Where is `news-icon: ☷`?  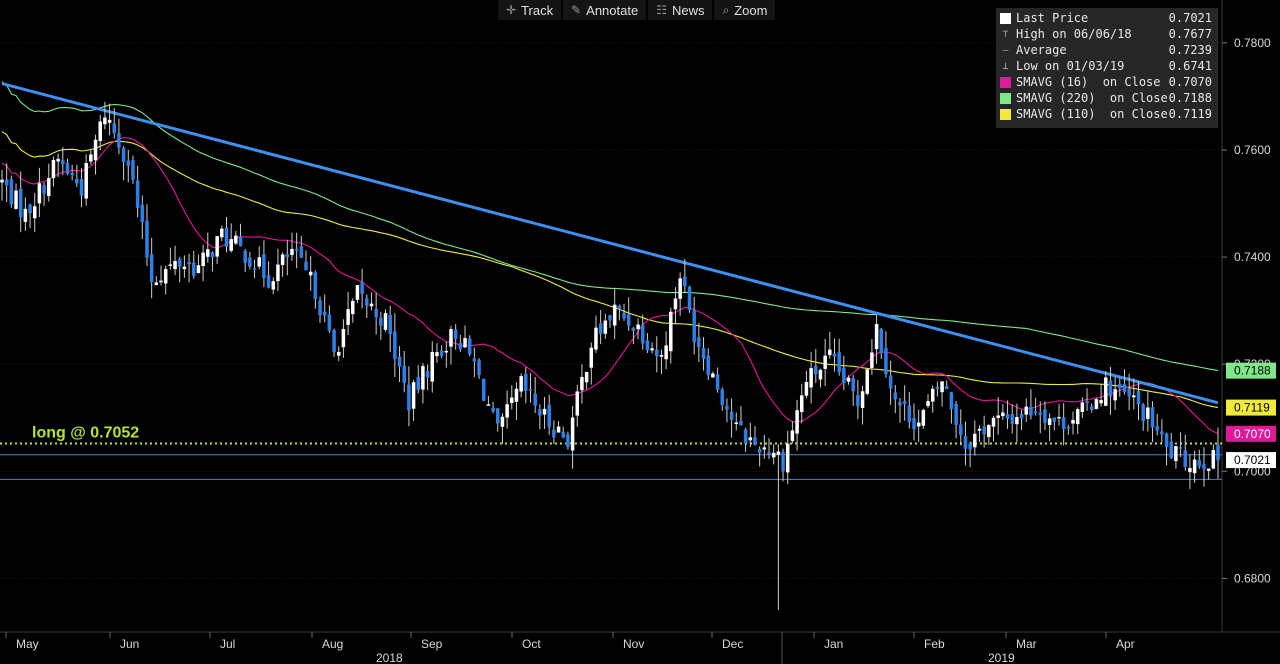
news-icon: ☷ is located at coordinates (661, 10).